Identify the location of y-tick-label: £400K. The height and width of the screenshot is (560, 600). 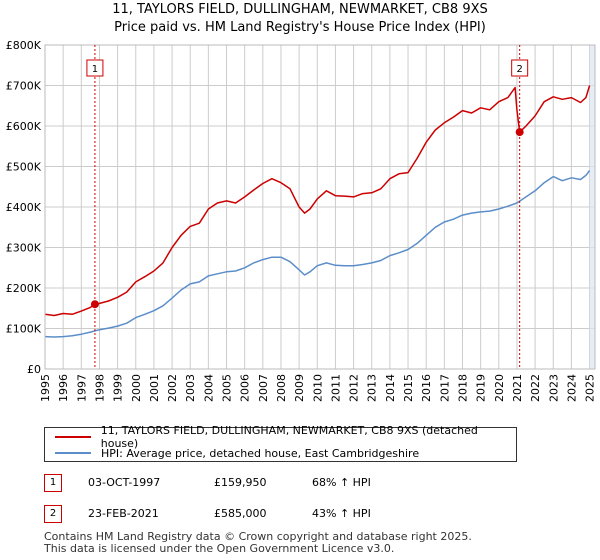
(24, 207).